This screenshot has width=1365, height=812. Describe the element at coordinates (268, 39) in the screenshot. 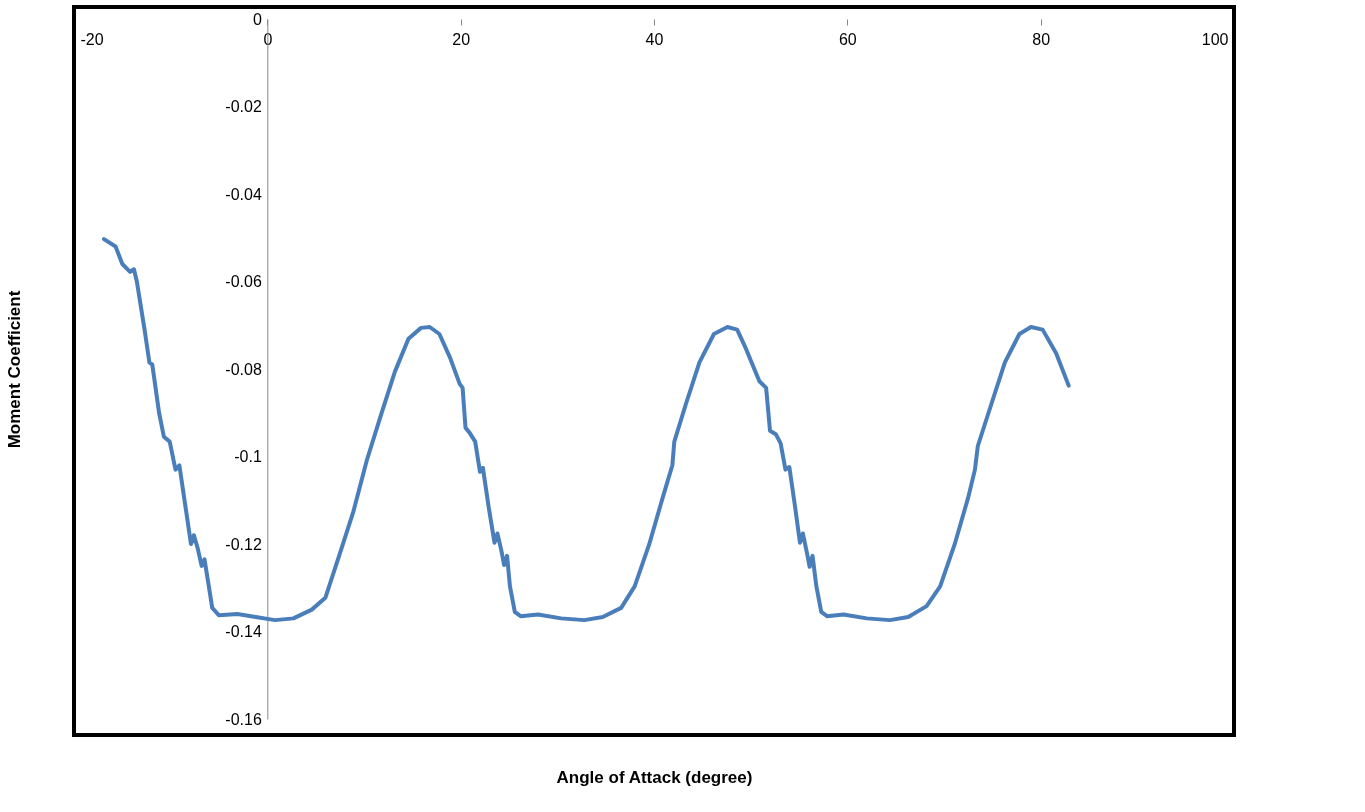

I see `x-tick-label: 0` at that location.